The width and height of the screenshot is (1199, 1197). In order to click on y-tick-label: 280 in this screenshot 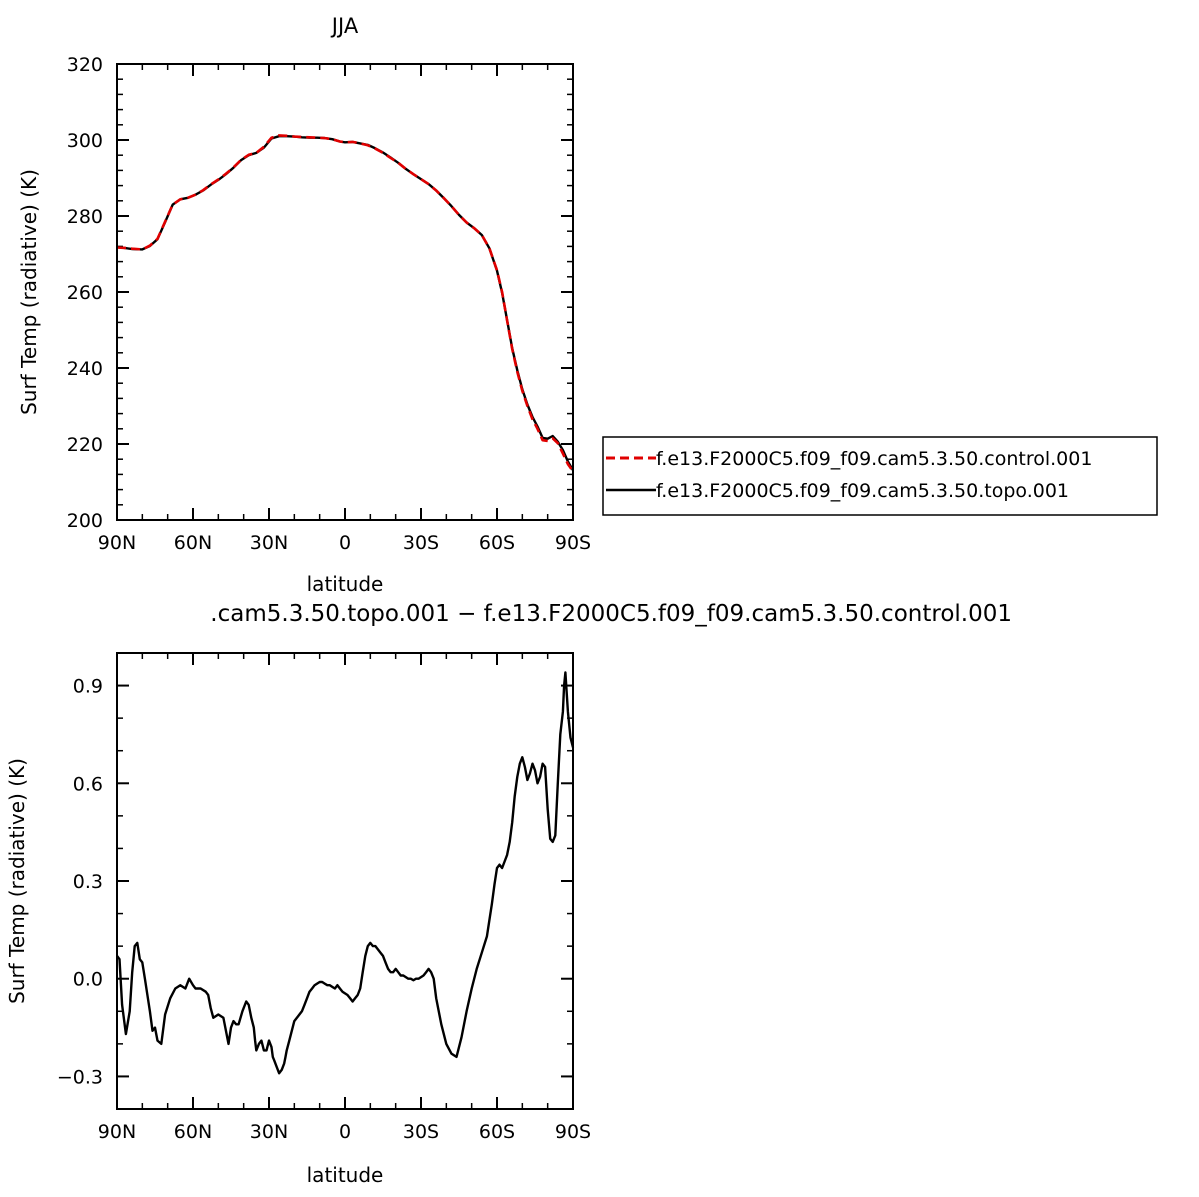, I will do `click(85, 217)`.